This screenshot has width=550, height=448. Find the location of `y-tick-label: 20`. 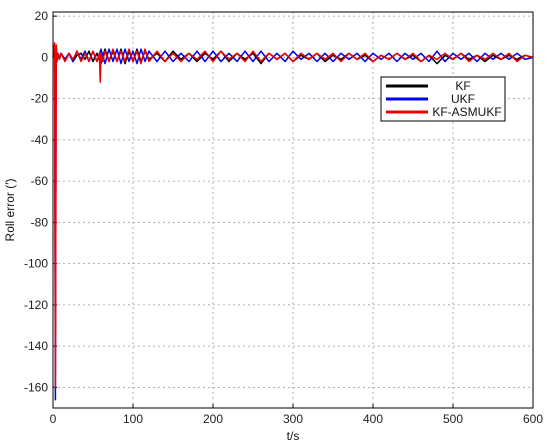

y-tick-label: 20 is located at coordinates (42, 16).